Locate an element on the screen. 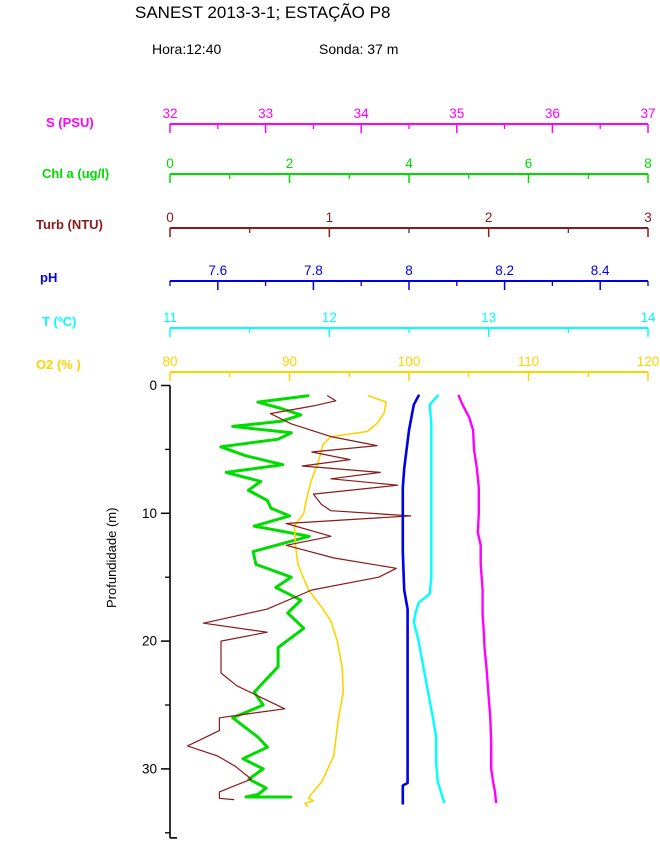 This screenshot has width=660, height=846. axis-label-O2: O2 (% ) is located at coordinates (58, 364).